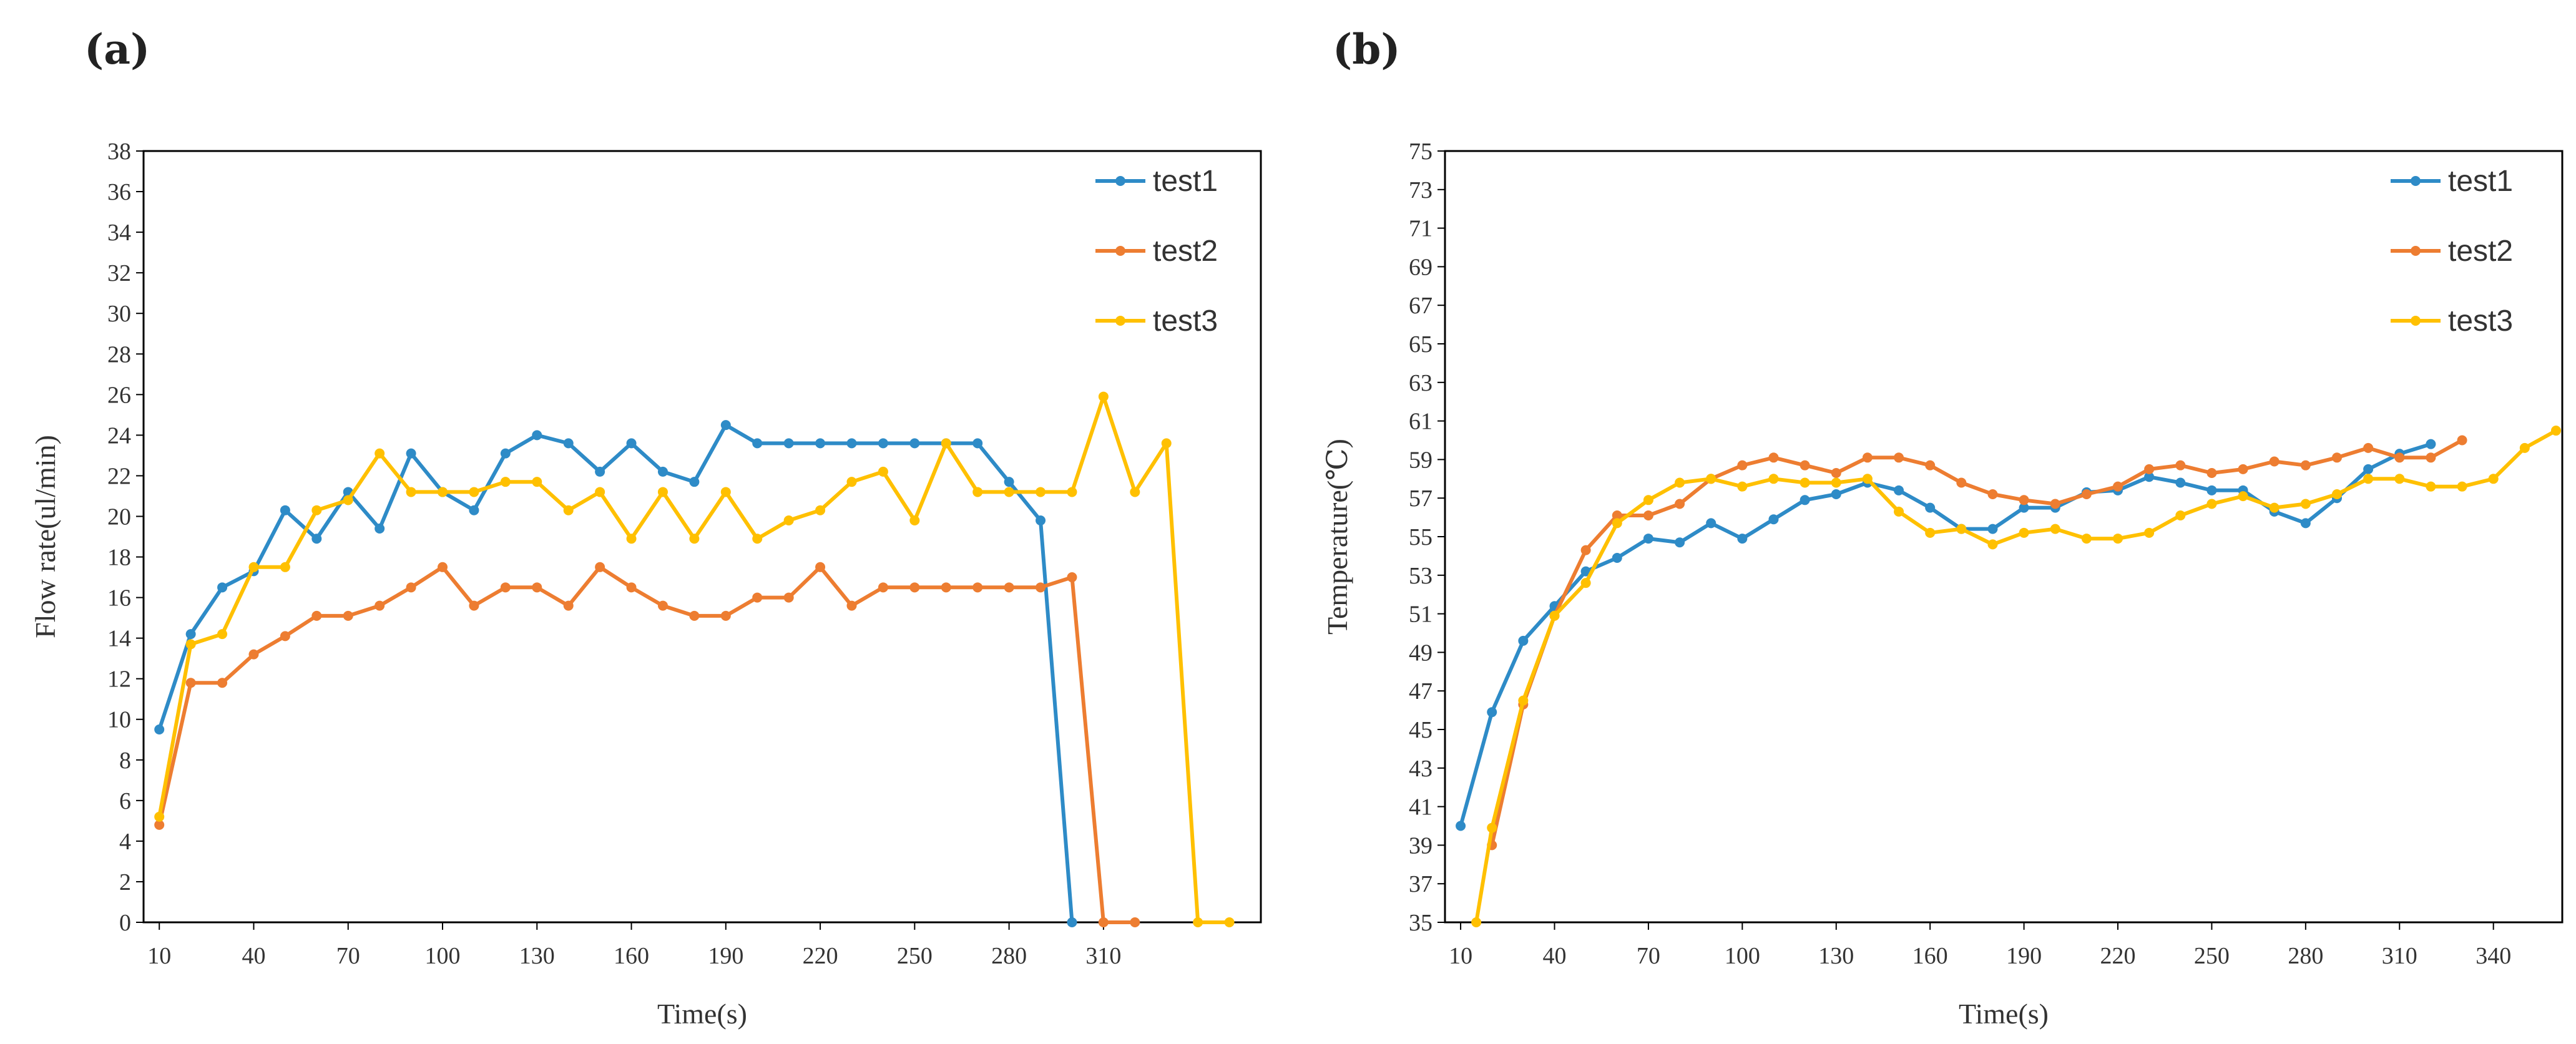 The height and width of the screenshot is (1044, 2576). Describe the element at coordinates (702, 1014) in the screenshot. I see `chart-a-x-axis-title: Time(s)` at that location.